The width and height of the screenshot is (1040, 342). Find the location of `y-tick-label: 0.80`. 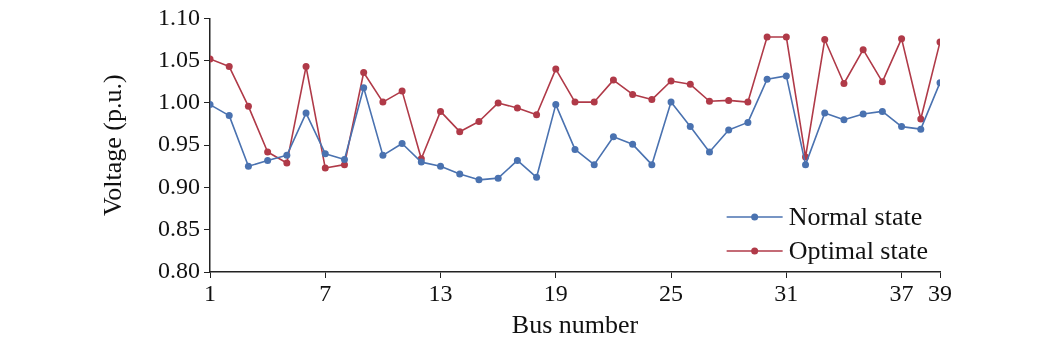

y-tick-label: 0.80 is located at coordinates (179, 270).